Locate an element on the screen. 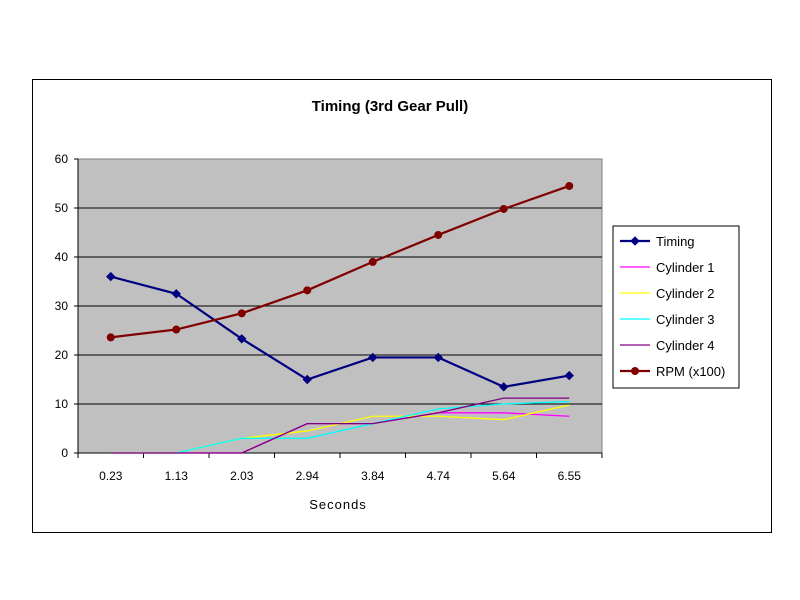 Image resolution: width=800 pixels, height=600 pixels. legend-item-cylinder-3: Cylinder 3 is located at coordinates (667, 319).